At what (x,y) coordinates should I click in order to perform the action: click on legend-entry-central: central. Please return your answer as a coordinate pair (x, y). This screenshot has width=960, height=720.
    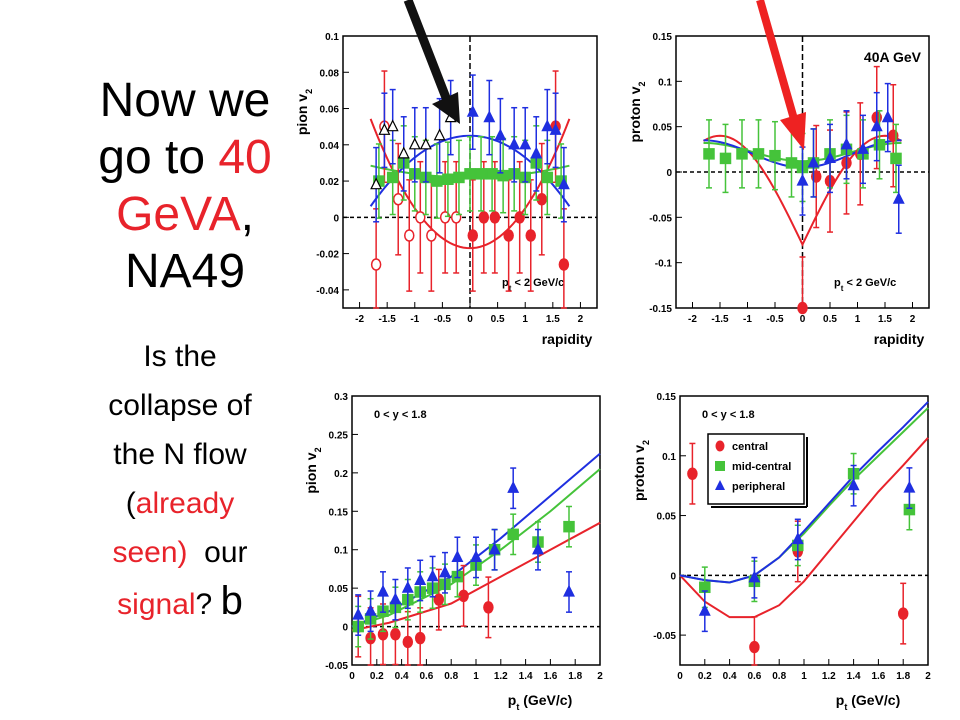
    Looking at the image, I should click on (750, 447).